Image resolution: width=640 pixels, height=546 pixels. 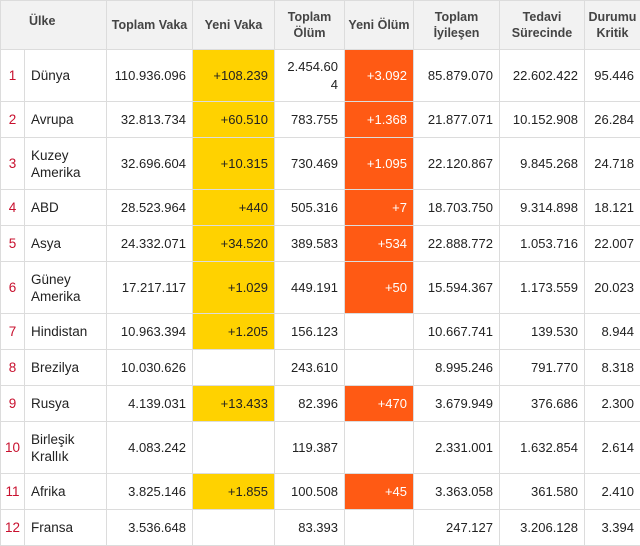 I want to click on new-deaths-cell: +1.368, so click(x=379, y=119).